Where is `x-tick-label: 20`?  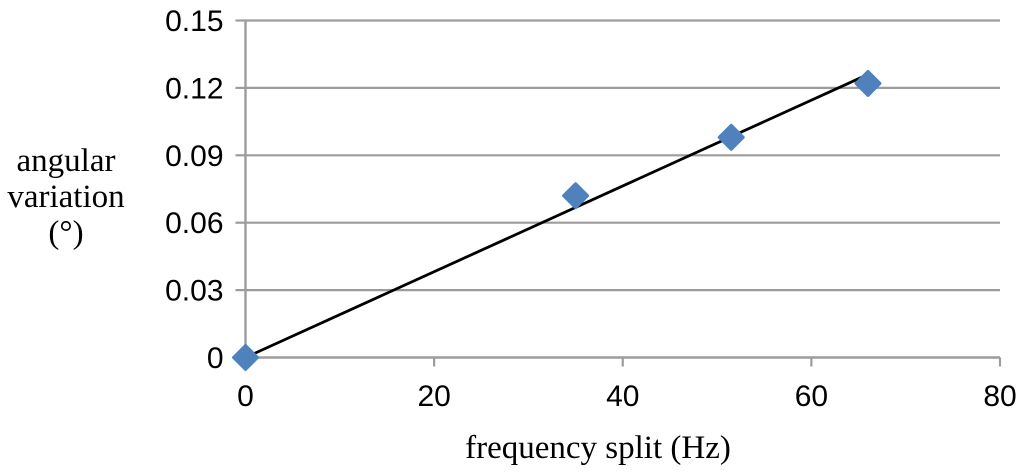
x-tick-label: 20 is located at coordinates (433, 396).